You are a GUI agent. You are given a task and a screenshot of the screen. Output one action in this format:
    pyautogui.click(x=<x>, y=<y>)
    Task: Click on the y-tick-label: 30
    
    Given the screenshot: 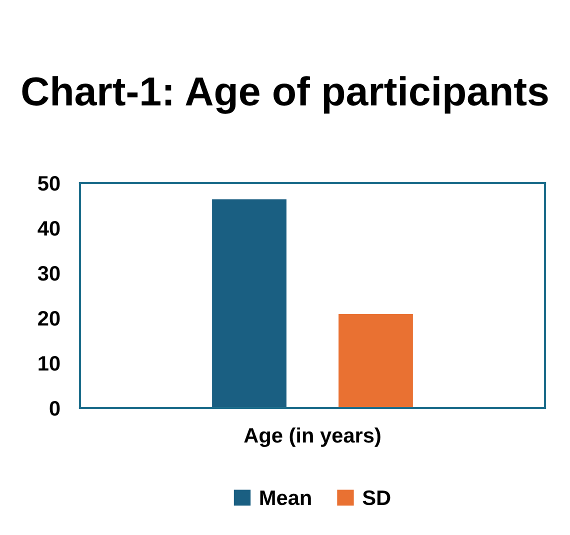 What is the action you would take?
    pyautogui.click(x=49, y=273)
    